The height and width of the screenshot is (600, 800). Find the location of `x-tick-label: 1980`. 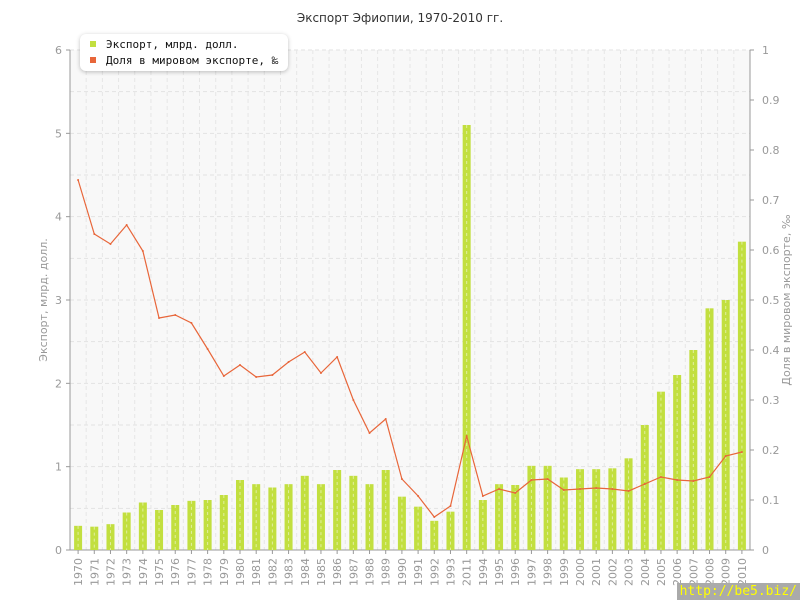

x-tick-label: 1980 is located at coordinates (240, 572).